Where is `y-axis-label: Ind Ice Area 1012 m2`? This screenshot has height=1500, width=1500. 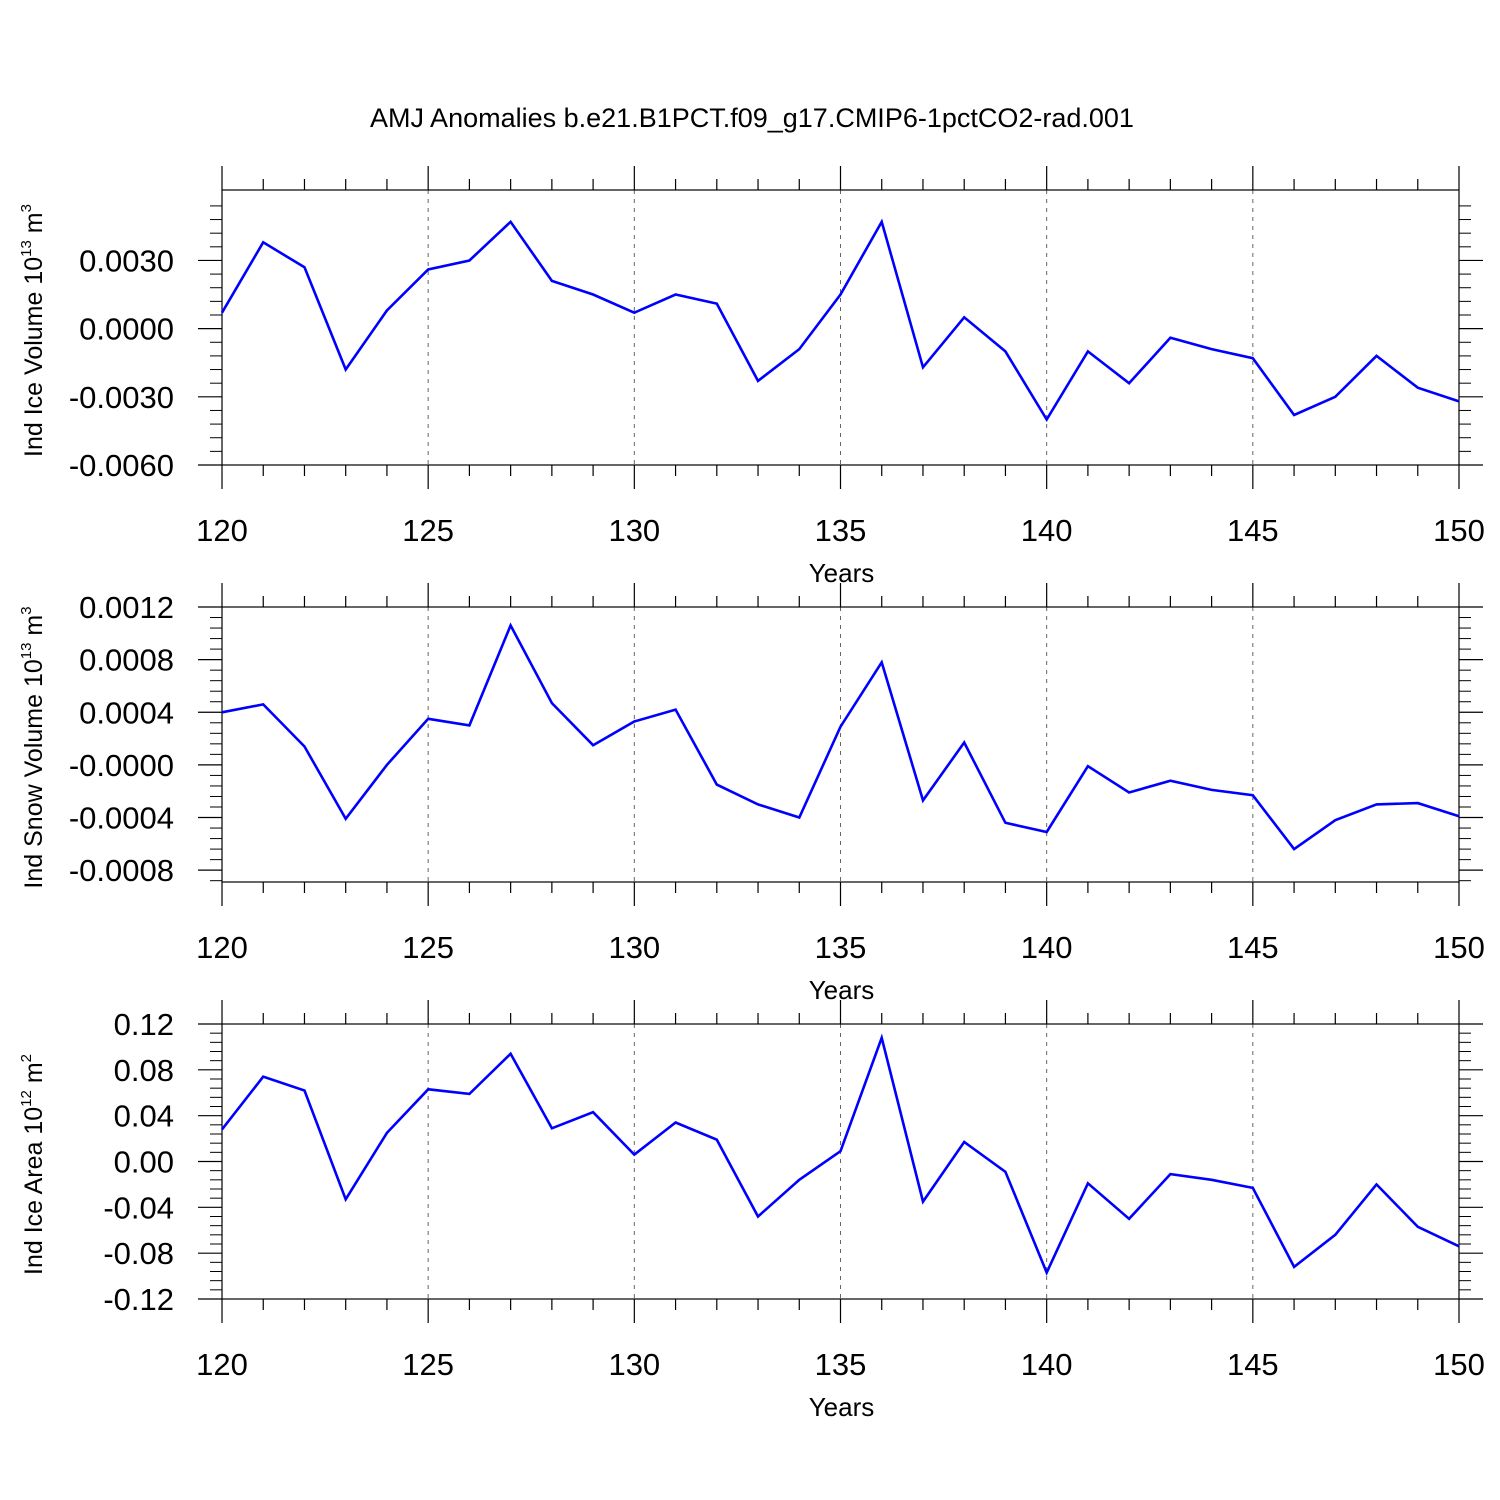
y-axis-label: Ind Ice Area 1012 m2 is located at coordinates (33, 1164).